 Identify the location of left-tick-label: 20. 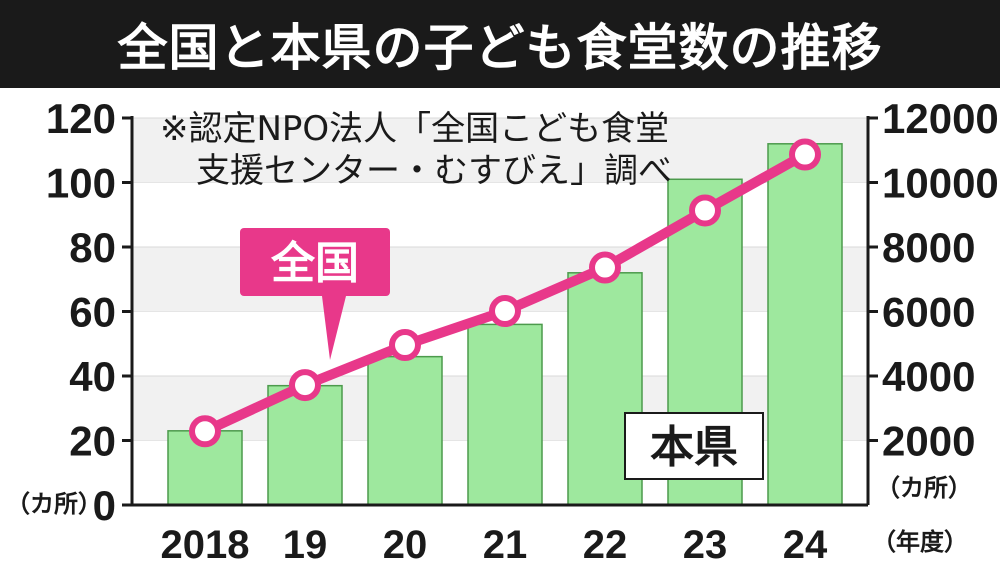
(92, 441).